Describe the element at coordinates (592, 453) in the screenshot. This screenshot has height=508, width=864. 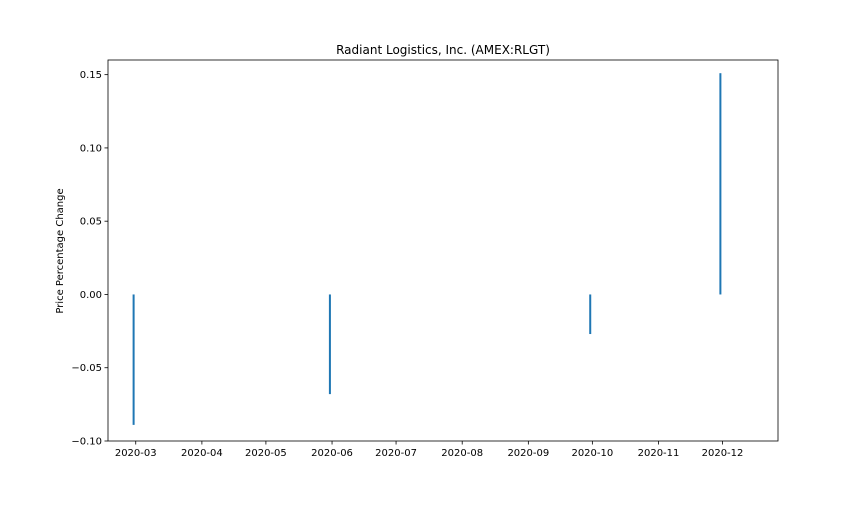
I see `x-tick-label: 2020-10` at that location.